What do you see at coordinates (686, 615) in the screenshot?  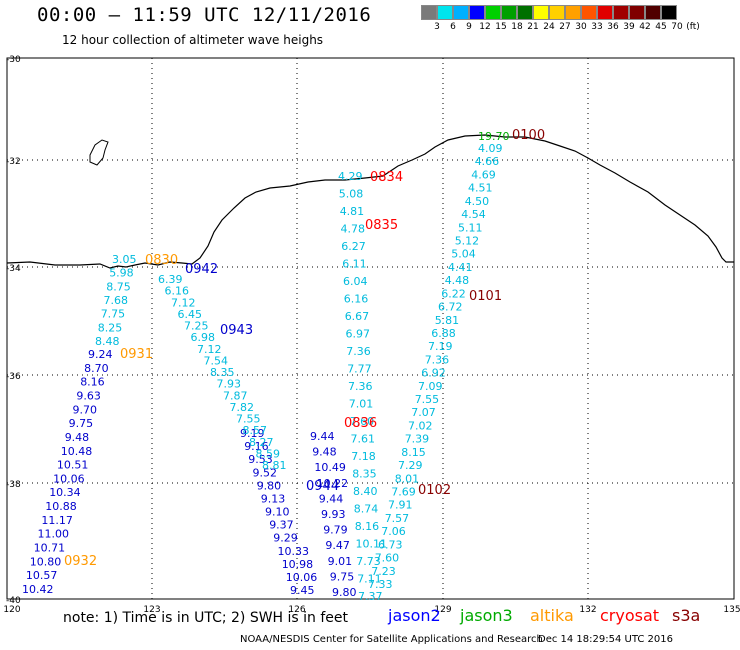 I see `sat-s3a-label: s3a` at bounding box center [686, 615].